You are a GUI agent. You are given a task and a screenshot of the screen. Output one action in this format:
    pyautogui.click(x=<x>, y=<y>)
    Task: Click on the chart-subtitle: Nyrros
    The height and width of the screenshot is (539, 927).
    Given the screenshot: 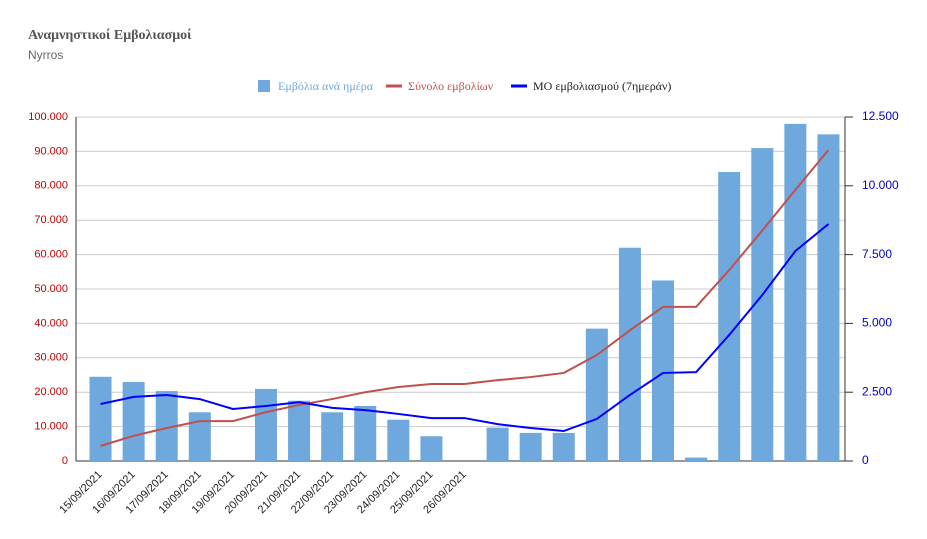 What is the action you would take?
    pyautogui.click(x=45, y=55)
    